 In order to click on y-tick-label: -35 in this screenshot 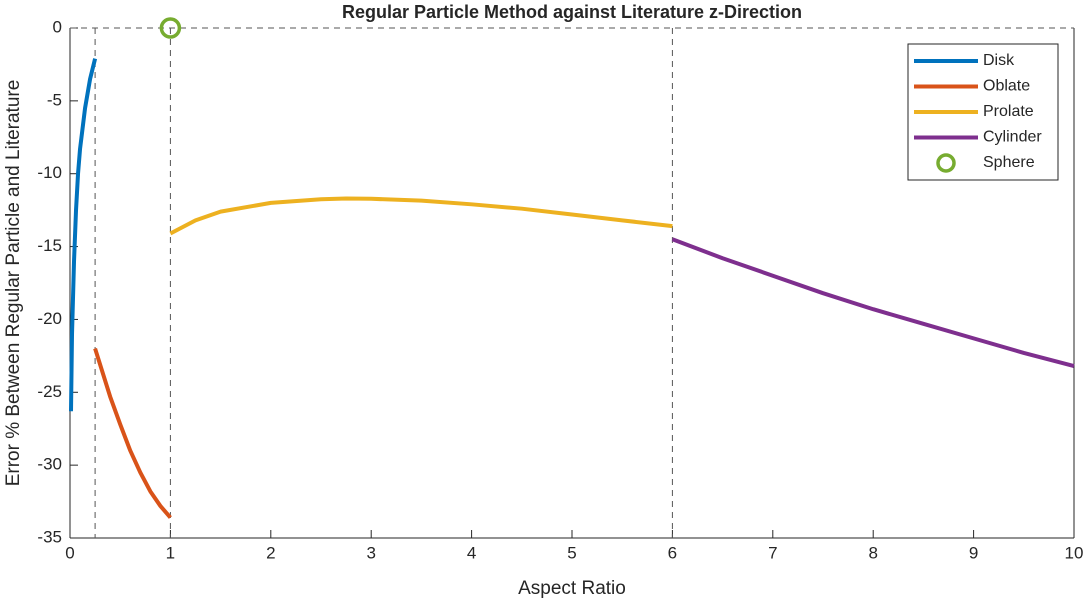, I will do `click(49, 536)`.